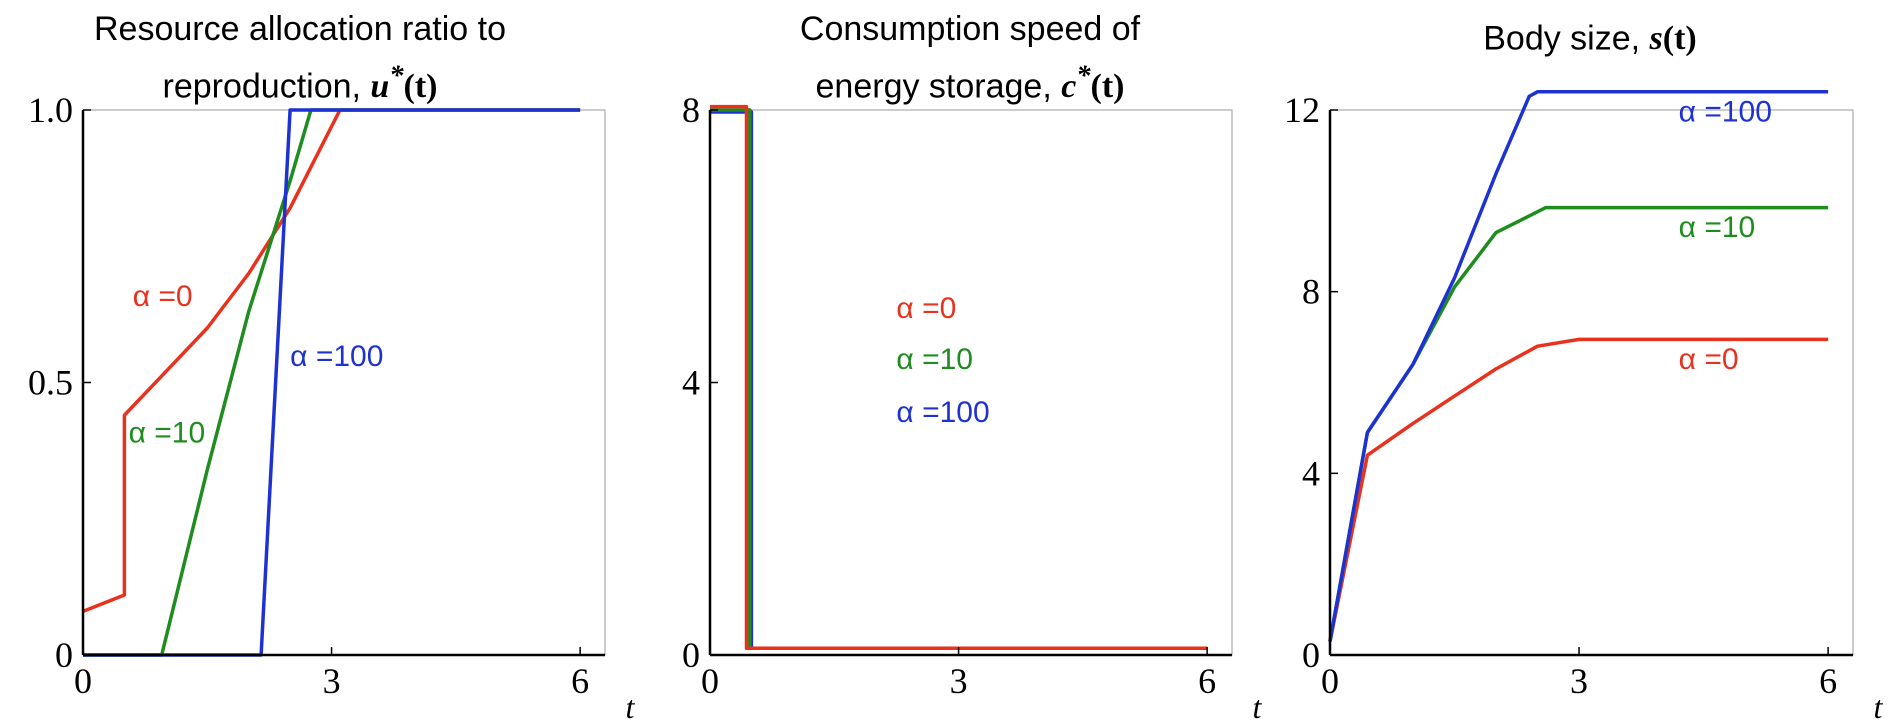 The height and width of the screenshot is (722, 1899). I want to click on panel-1-title-symbol: u*(t), so click(404, 83).